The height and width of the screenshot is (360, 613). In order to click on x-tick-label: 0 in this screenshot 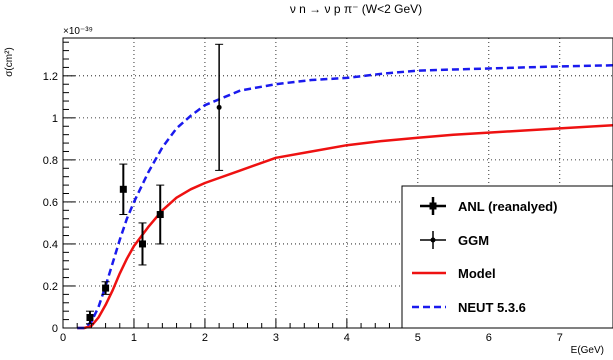, I will do `click(63, 338)`.